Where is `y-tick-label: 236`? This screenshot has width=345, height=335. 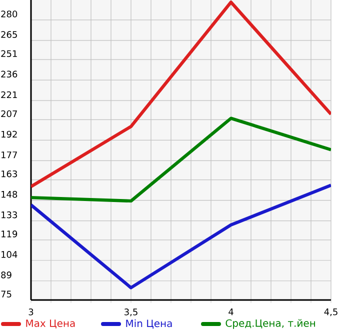 y-tick-label: 236 is located at coordinates (9, 74).